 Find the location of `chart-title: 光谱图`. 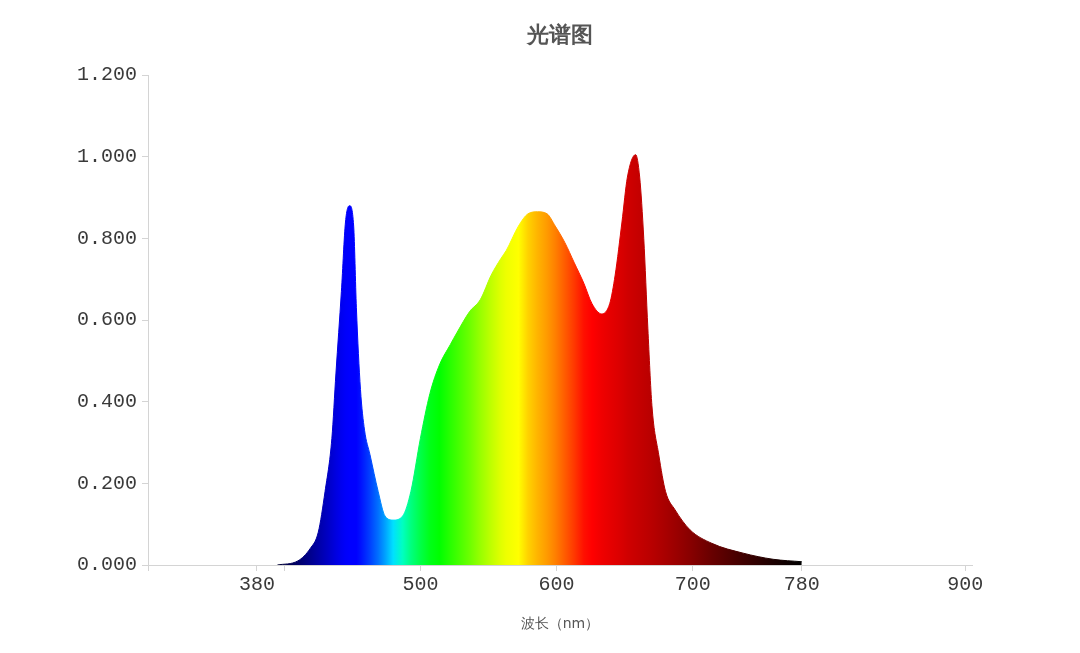

chart-title: 光谱图 is located at coordinates (559, 34).